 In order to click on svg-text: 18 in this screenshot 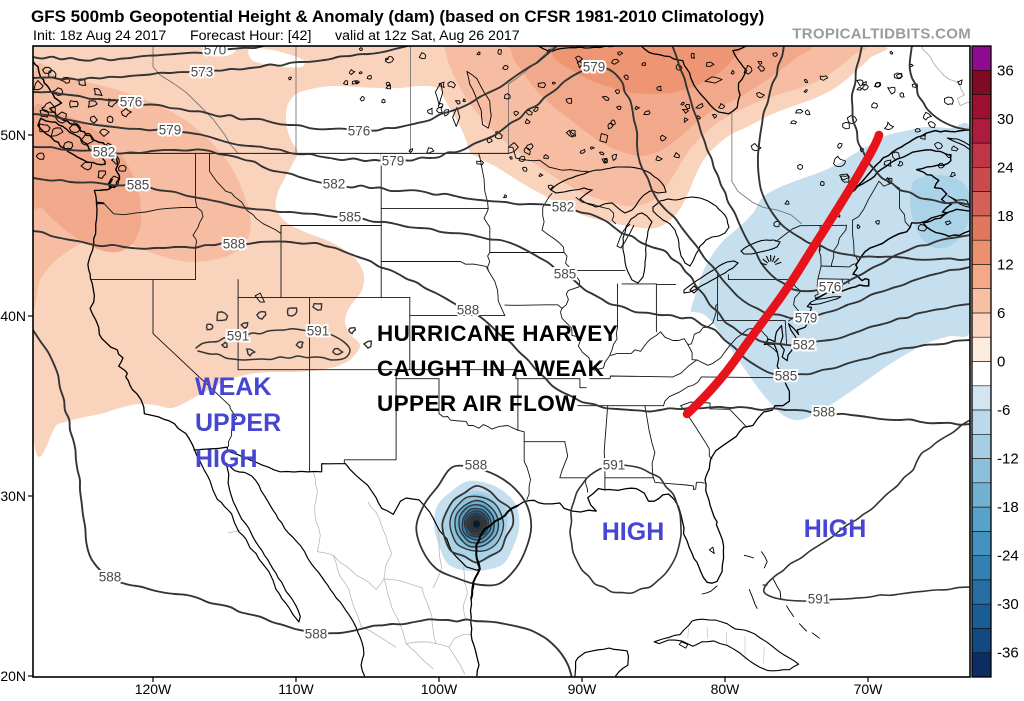, I will do `click(1005, 216)`.